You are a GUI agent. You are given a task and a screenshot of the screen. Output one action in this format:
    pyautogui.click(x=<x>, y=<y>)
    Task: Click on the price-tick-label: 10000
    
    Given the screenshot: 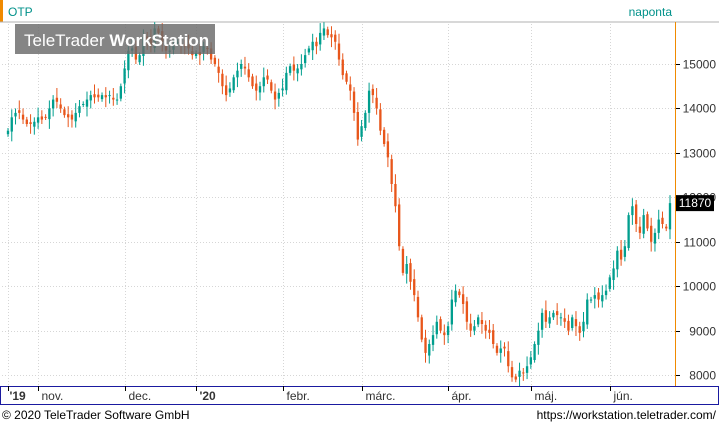 What is the action you would take?
    pyautogui.click(x=700, y=287)
    